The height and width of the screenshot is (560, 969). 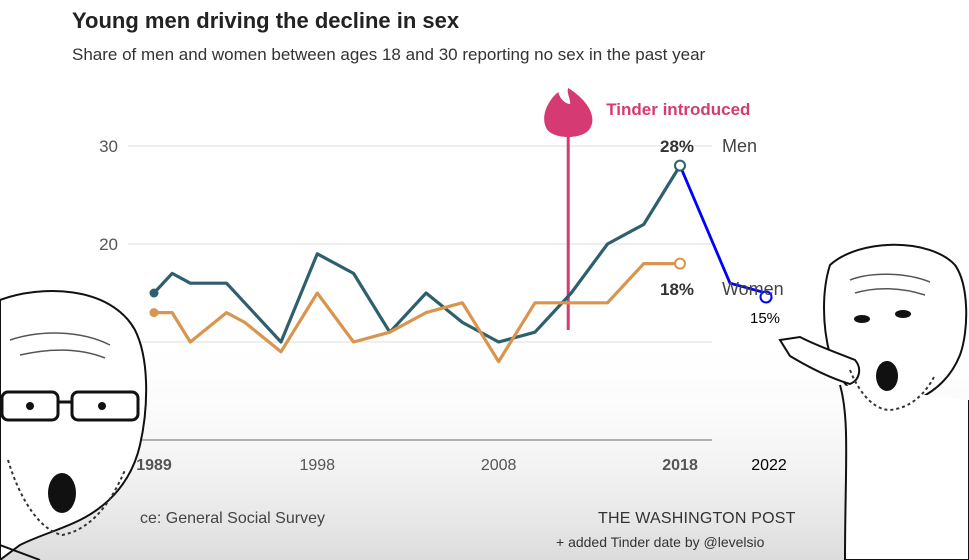 What do you see at coordinates (819, 360) in the screenshot?
I see `right-wojak-pointing-hand-icon` at bounding box center [819, 360].